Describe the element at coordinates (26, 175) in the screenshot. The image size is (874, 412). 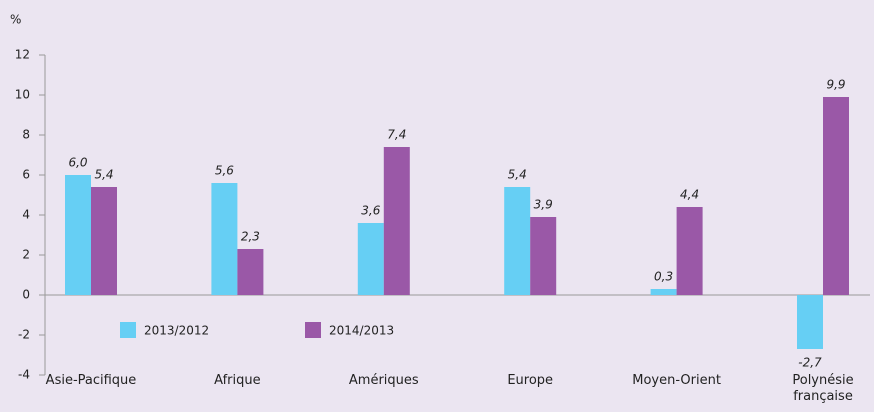
I see `y-tick-label: 6` at that location.